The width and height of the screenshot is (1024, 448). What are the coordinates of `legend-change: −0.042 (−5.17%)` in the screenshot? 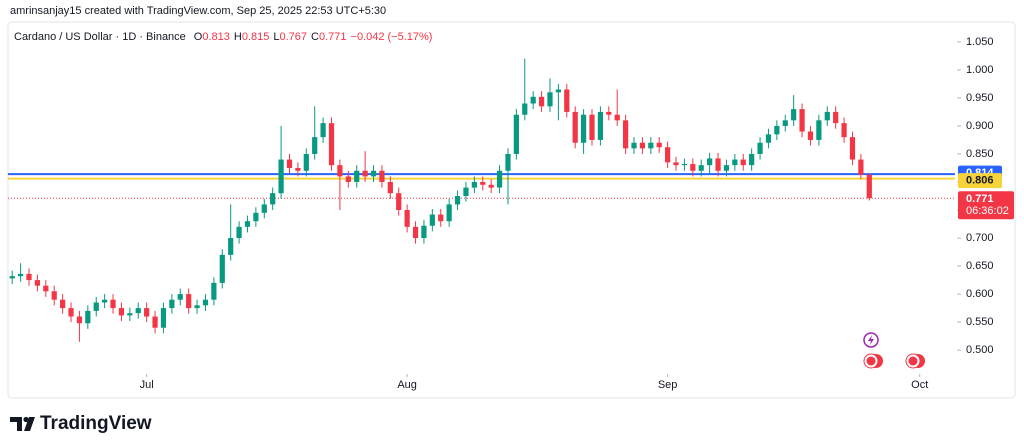 It's located at (392, 37).